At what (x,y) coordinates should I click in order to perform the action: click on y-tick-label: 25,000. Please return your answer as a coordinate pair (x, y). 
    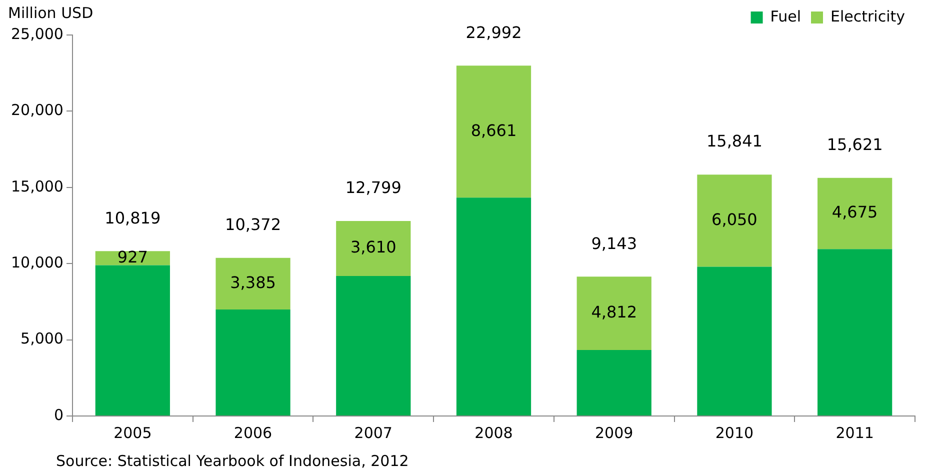
    Looking at the image, I should click on (37, 33).